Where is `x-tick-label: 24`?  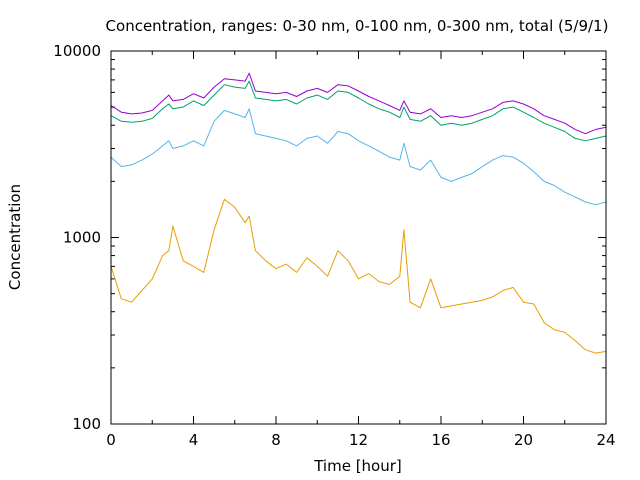
x-tick-label: 24 is located at coordinates (605, 440).